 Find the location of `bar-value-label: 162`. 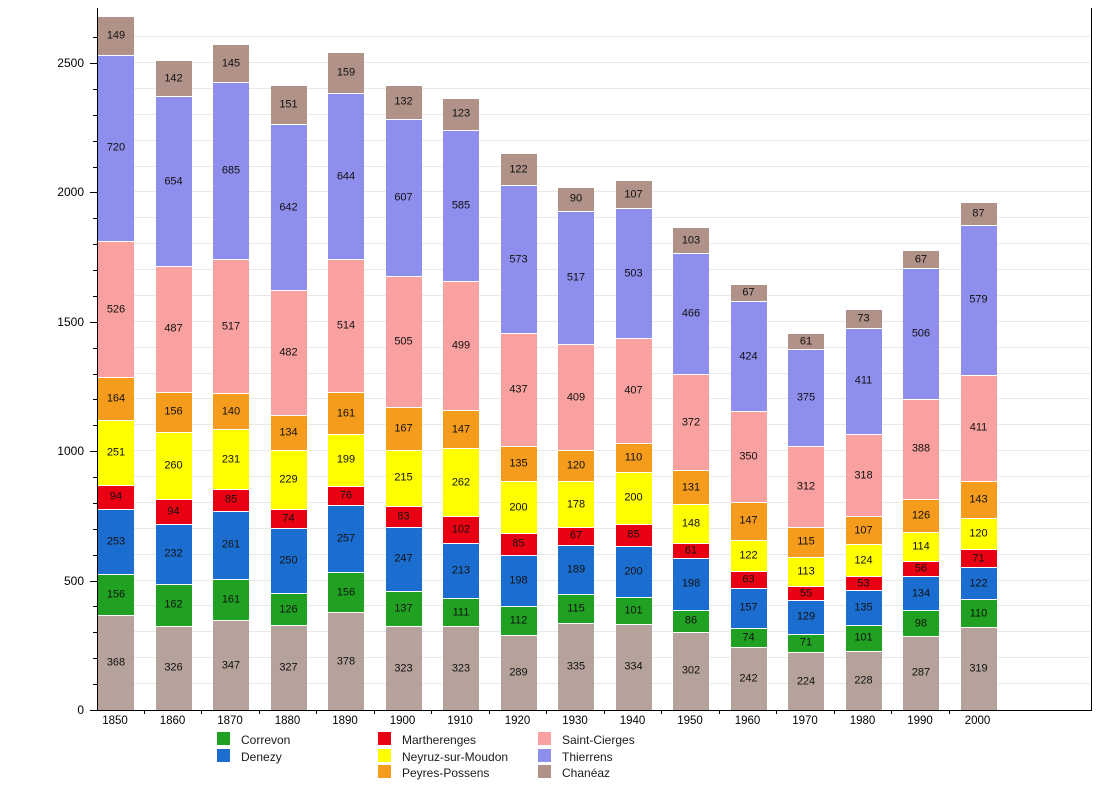

bar-value-label: 162 is located at coordinates (173, 604).